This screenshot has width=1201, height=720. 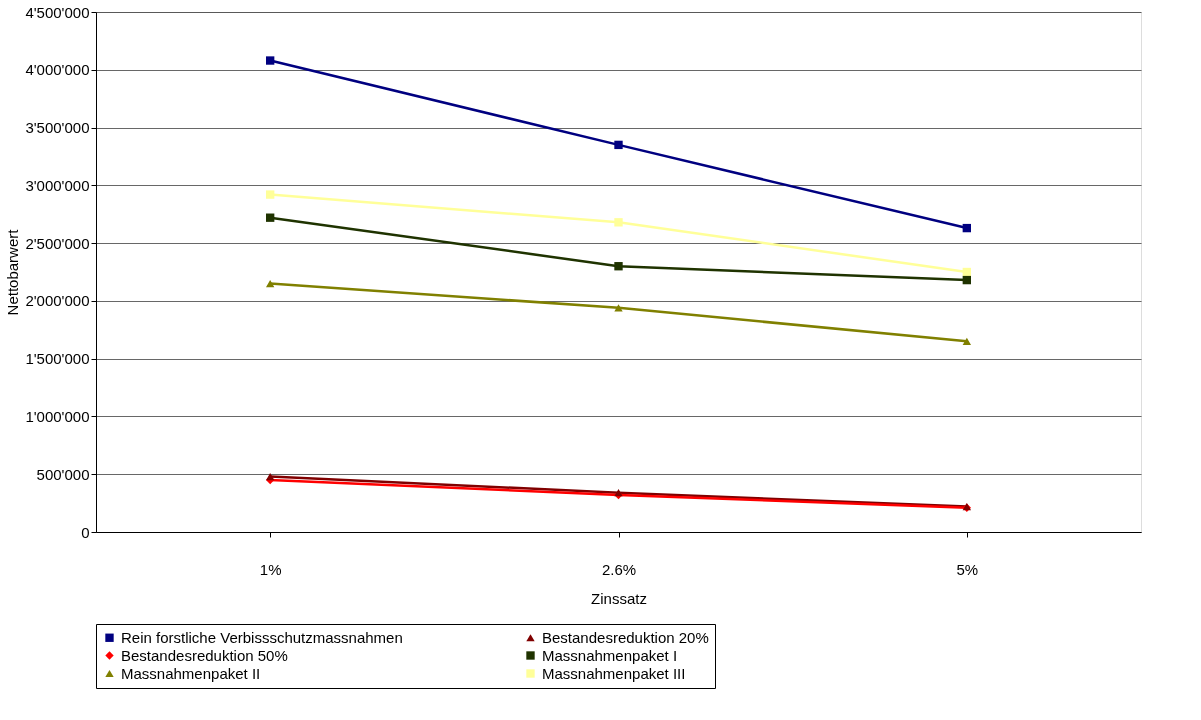 What do you see at coordinates (614, 673) in the screenshot?
I see `legend-label: Massnahmenpaket III` at bounding box center [614, 673].